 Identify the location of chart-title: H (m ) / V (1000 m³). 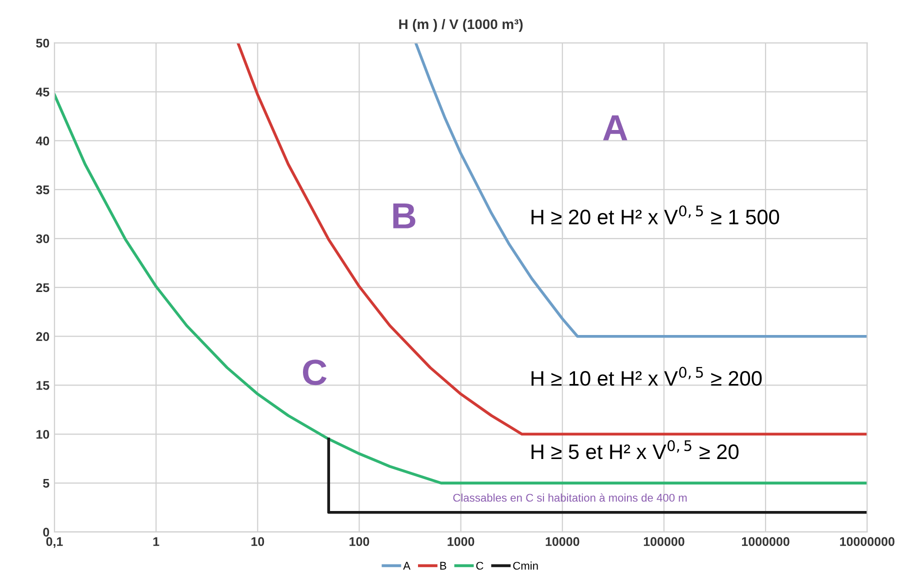
(461, 25).